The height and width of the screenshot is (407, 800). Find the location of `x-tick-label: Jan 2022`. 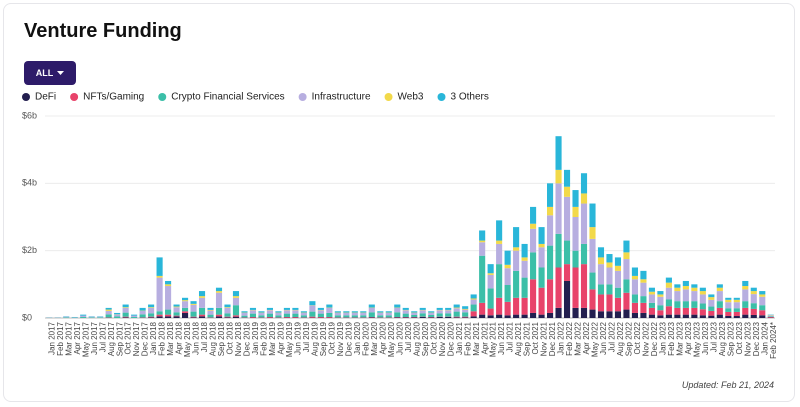

x-tick-label: Jan 2022 is located at coordinates (561, 337).